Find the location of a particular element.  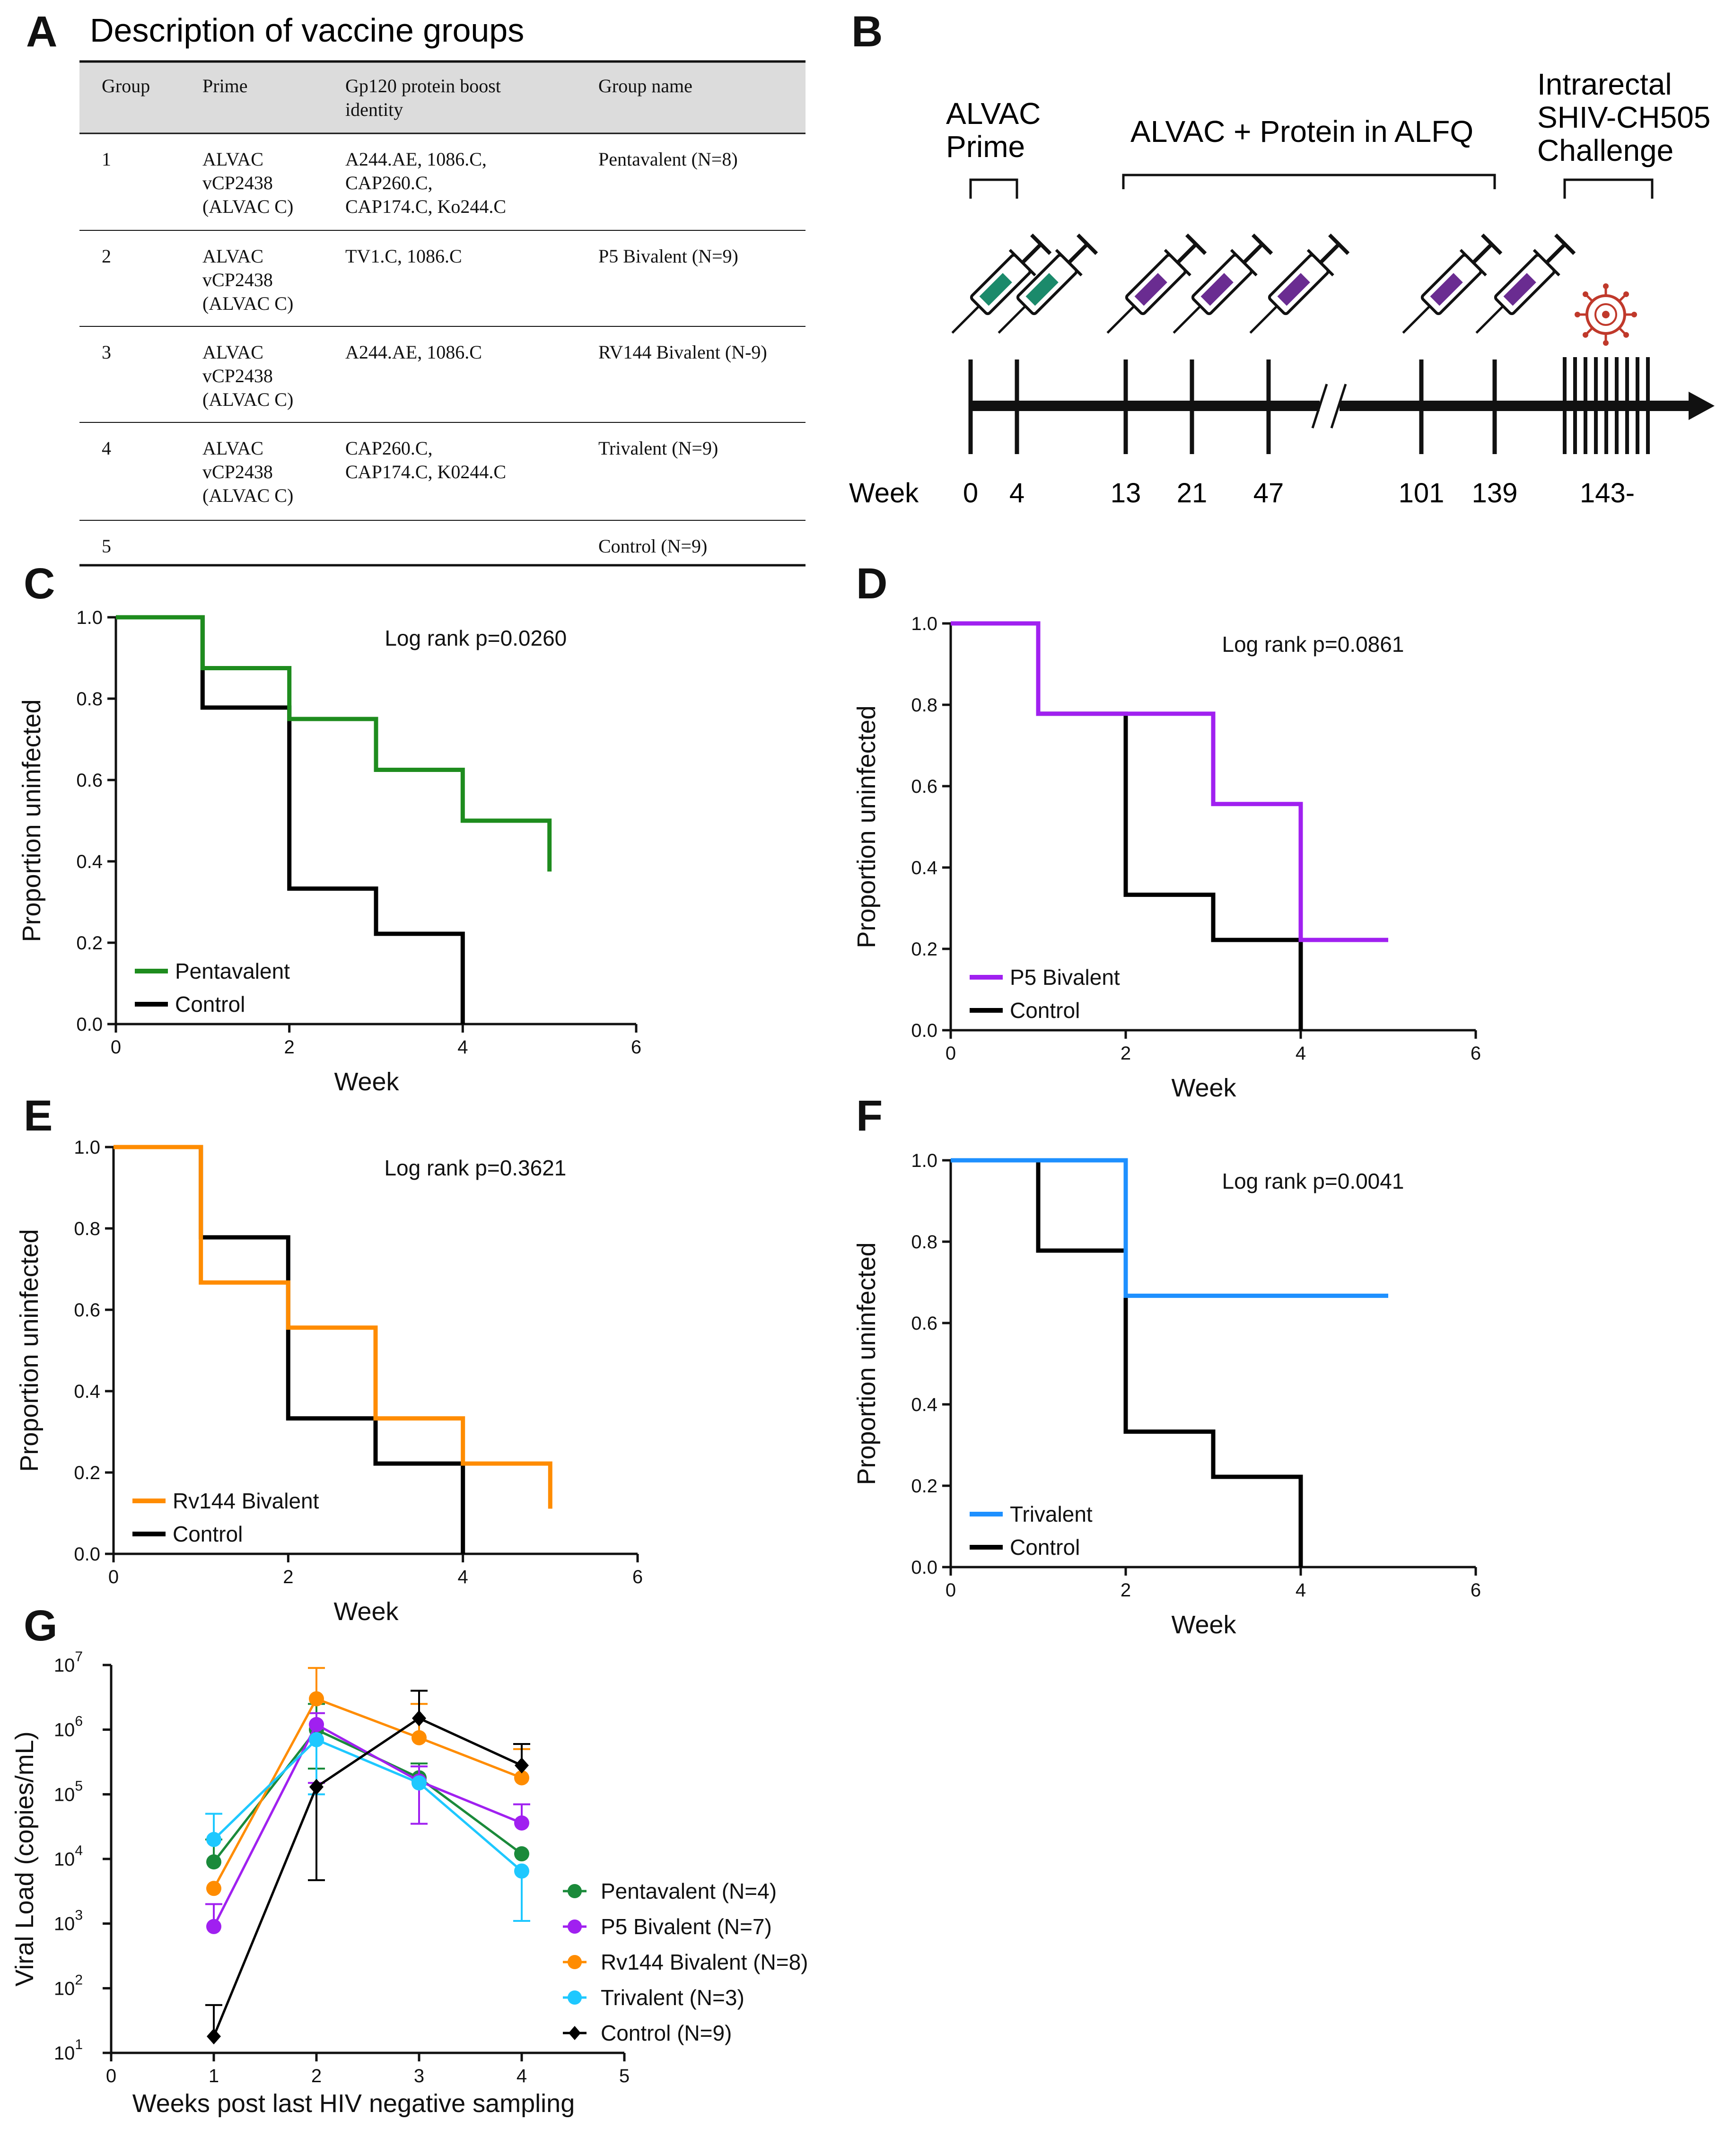

y-tick-exponent: 2 is located at coordinates (79, 1980).